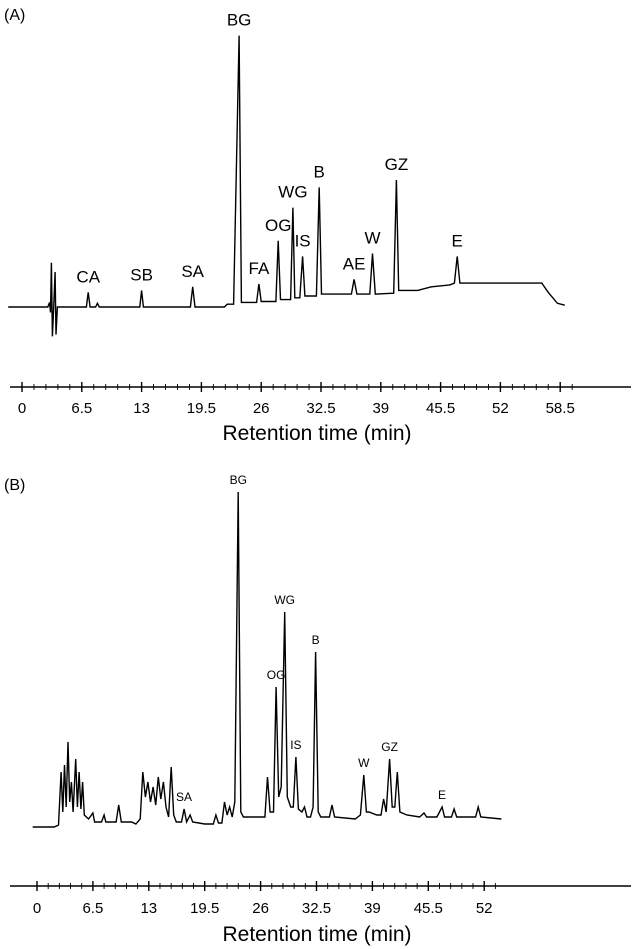 This screenshot has height=949, width=639. What do you see at coordinates (316, 433) in the screenshot?
I see `panel-a-x-axis-title: Retention time (min)` at bounding box center [316, 433].